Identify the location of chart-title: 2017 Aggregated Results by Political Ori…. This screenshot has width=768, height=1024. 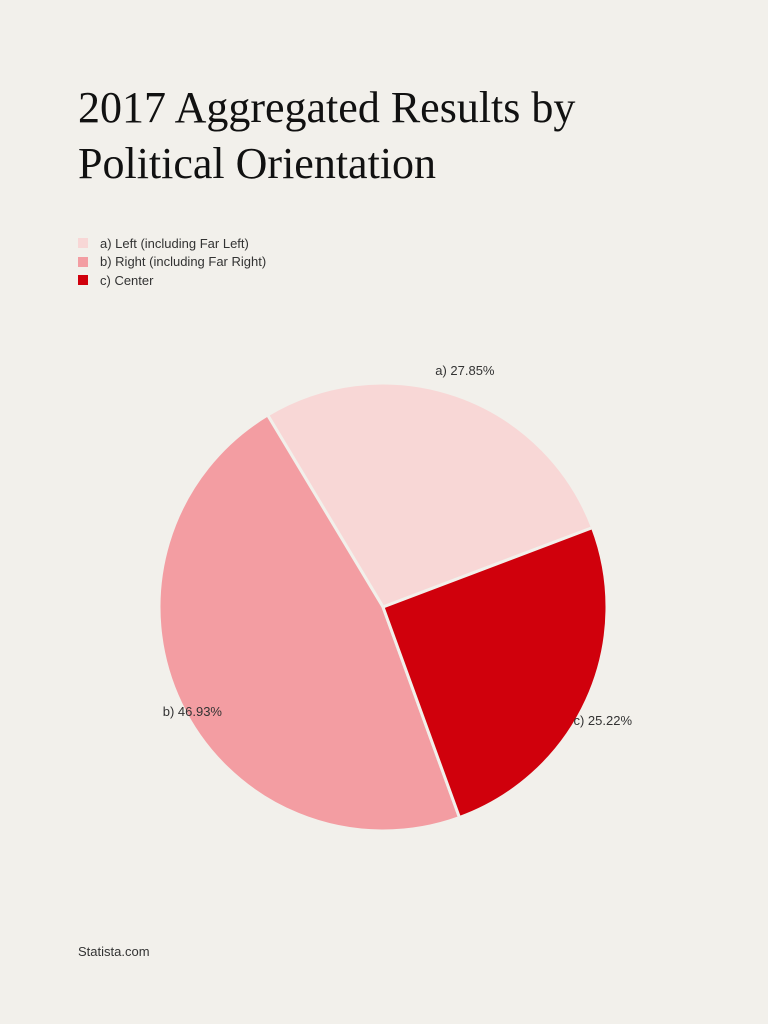
(327, 135).